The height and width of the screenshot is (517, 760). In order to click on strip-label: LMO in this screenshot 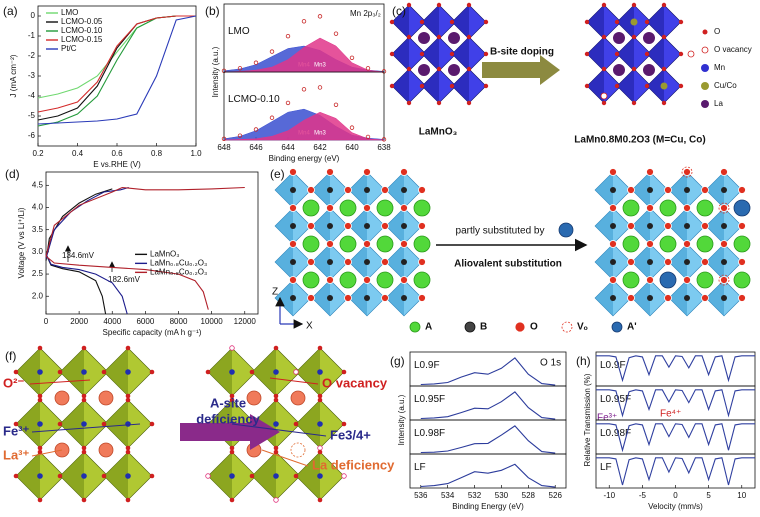, I will do `click(239, 31)`.